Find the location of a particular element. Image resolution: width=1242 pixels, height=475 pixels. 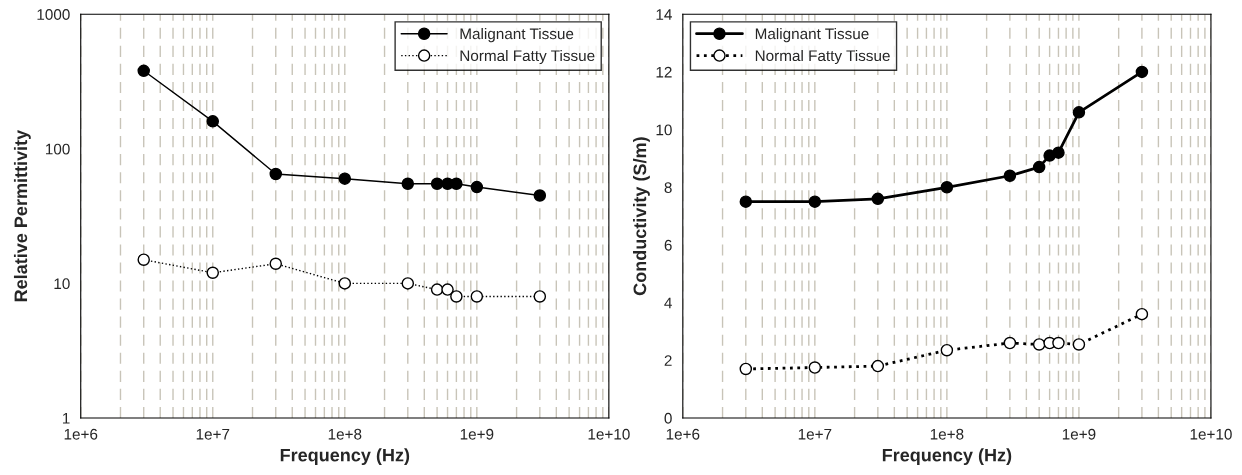

y-tick-label: 14 is located at coordinates (664, 14).